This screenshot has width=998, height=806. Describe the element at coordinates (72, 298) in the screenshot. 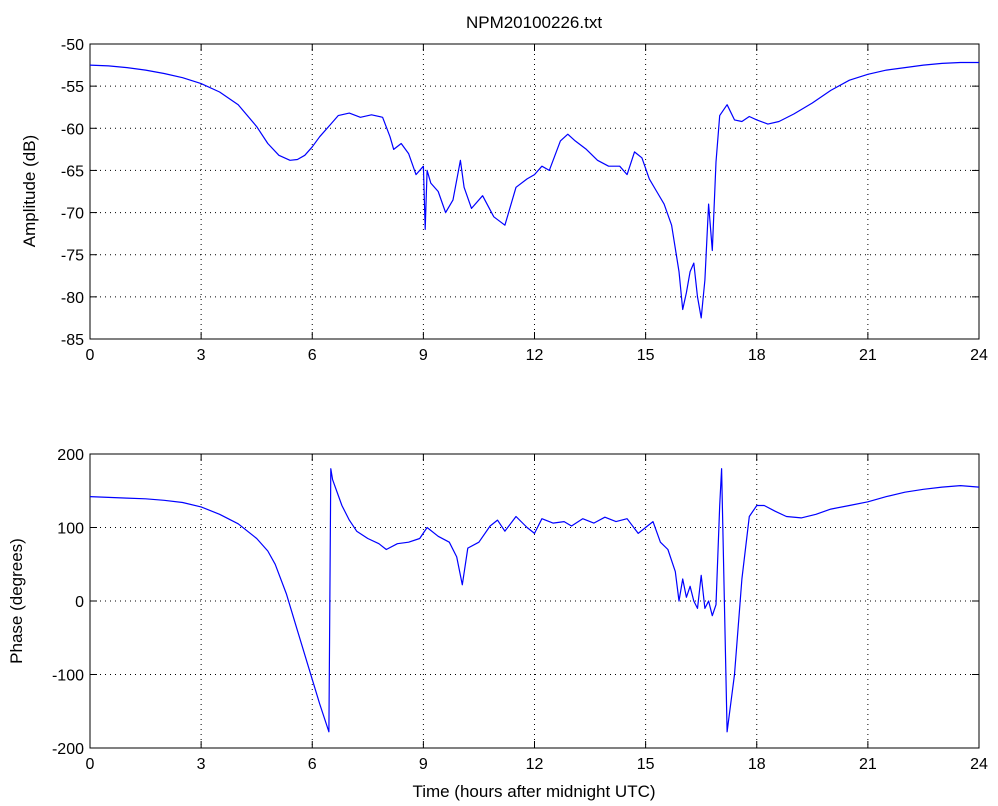

I see `amplitude-y-tick-label: -80` at that location.